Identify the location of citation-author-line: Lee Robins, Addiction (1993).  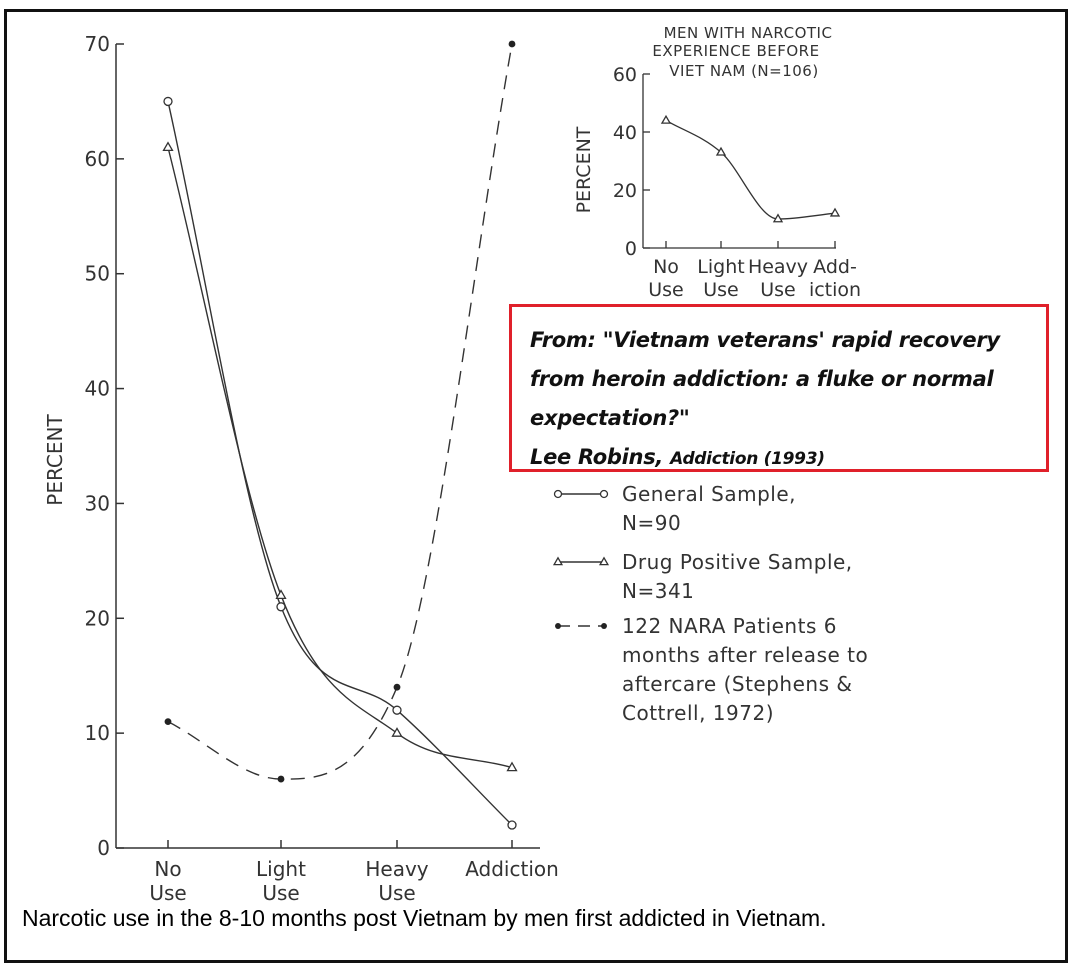
(788, 458).